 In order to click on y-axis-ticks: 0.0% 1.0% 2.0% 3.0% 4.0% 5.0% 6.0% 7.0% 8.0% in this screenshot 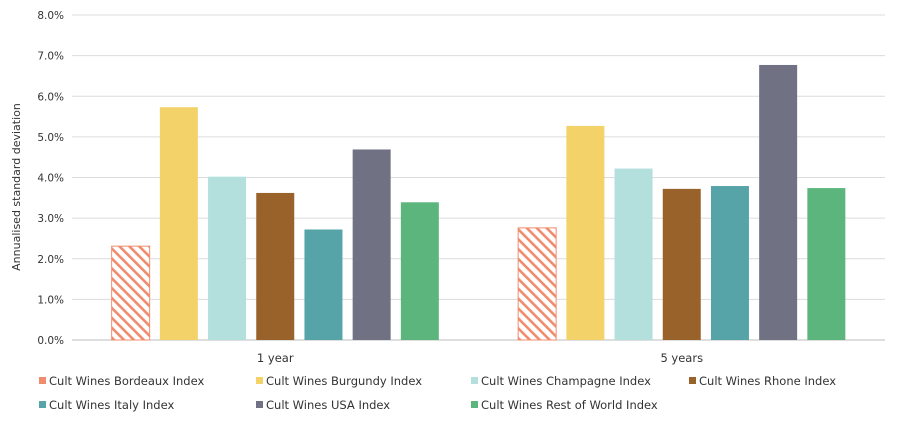, I will do `click(50, 178)`.